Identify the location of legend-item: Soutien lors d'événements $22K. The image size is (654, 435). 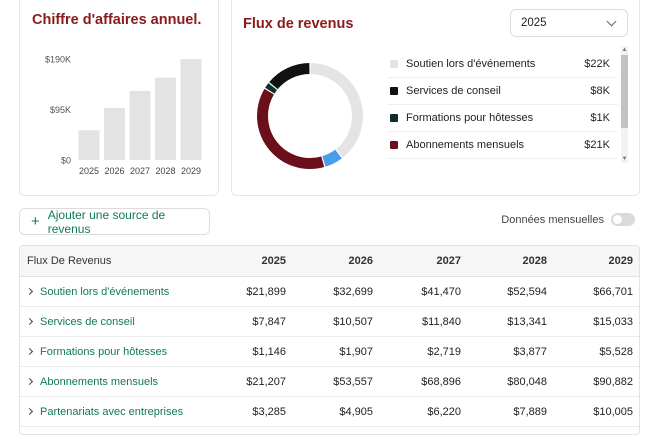
(503, 63).